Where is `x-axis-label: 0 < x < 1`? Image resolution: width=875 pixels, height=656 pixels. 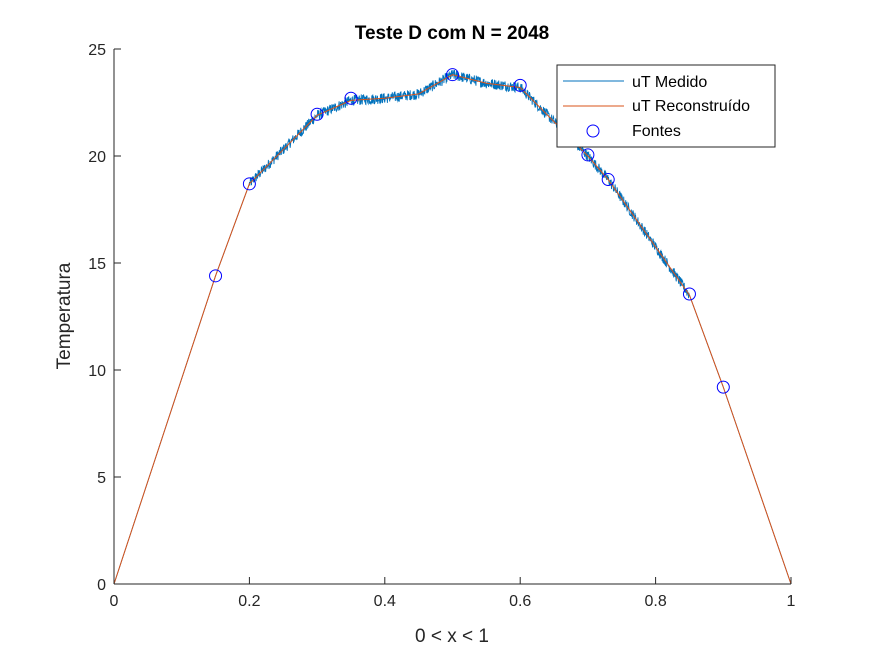
x-axis-label: 0 < x < 1 is located at coordinates (452, 636).